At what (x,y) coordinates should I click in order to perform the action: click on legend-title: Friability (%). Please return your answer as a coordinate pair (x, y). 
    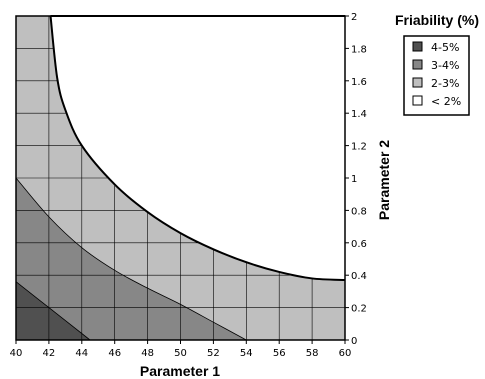
    Looking at the image, I should click on (437, 20).